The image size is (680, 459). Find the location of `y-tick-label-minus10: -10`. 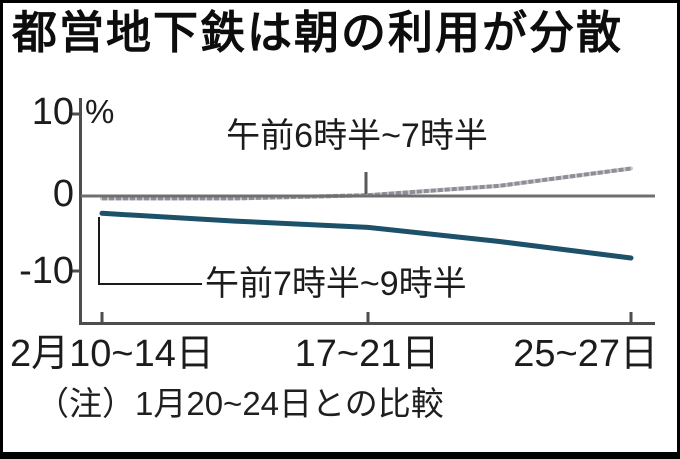

y-tick-label-minus10: -10 is located at coordinates (46, 271).